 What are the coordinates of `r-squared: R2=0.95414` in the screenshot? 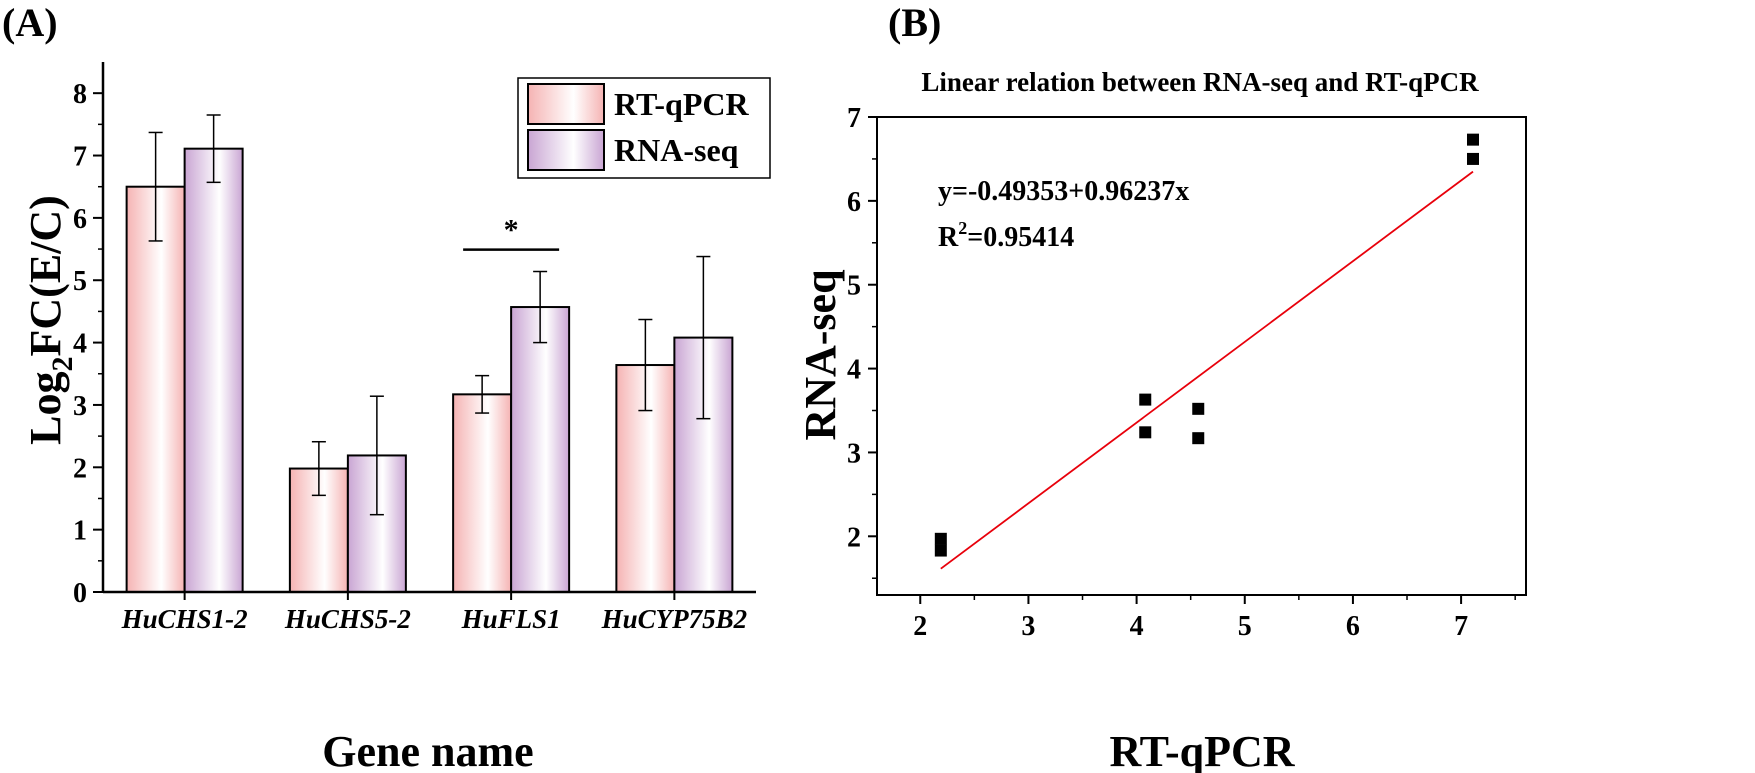 It's located at (1006, 235).